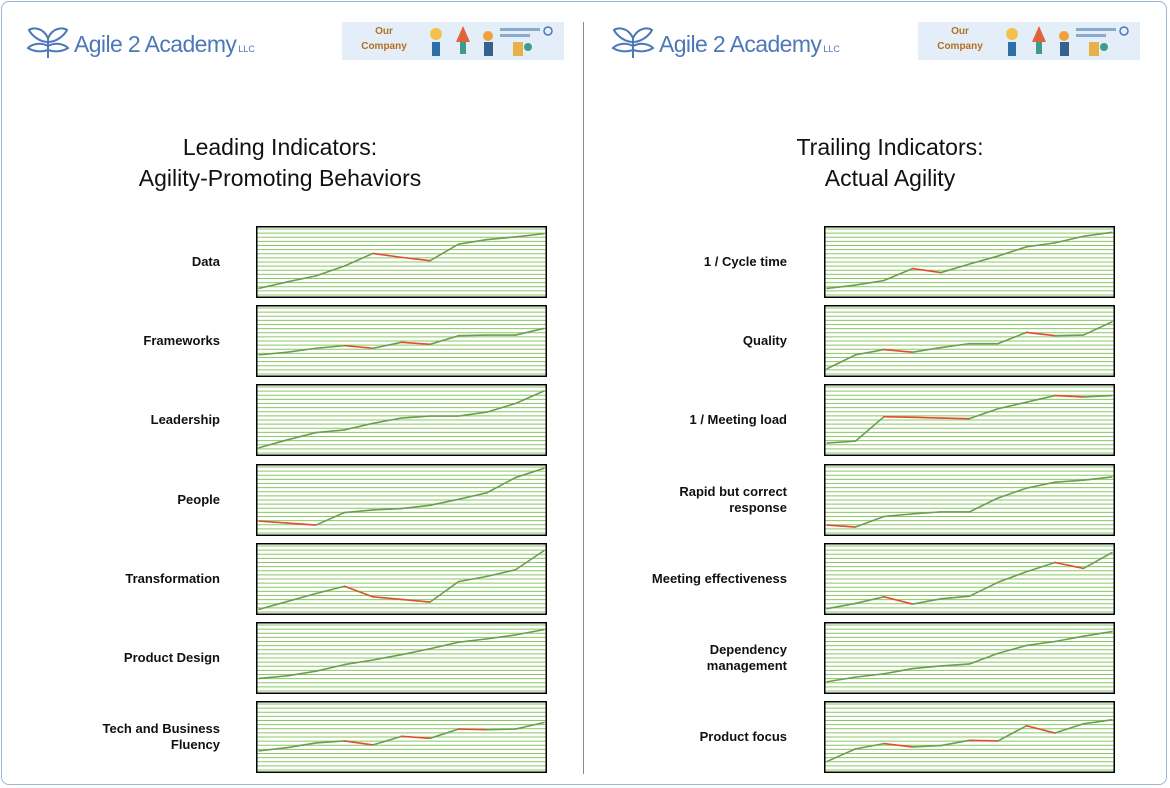 The image size is (1170, 788). I want to click on indicator-label-1-meeting-load: 1 / Meeting load, so click(738, 419).